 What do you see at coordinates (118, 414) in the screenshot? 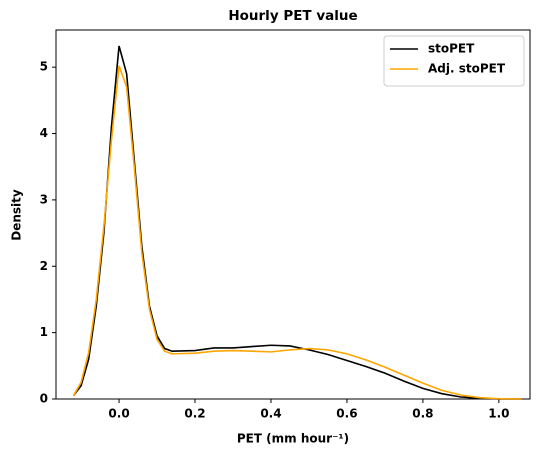
I see `x-tick-label: 0.0` at bounding box center [118, 414].